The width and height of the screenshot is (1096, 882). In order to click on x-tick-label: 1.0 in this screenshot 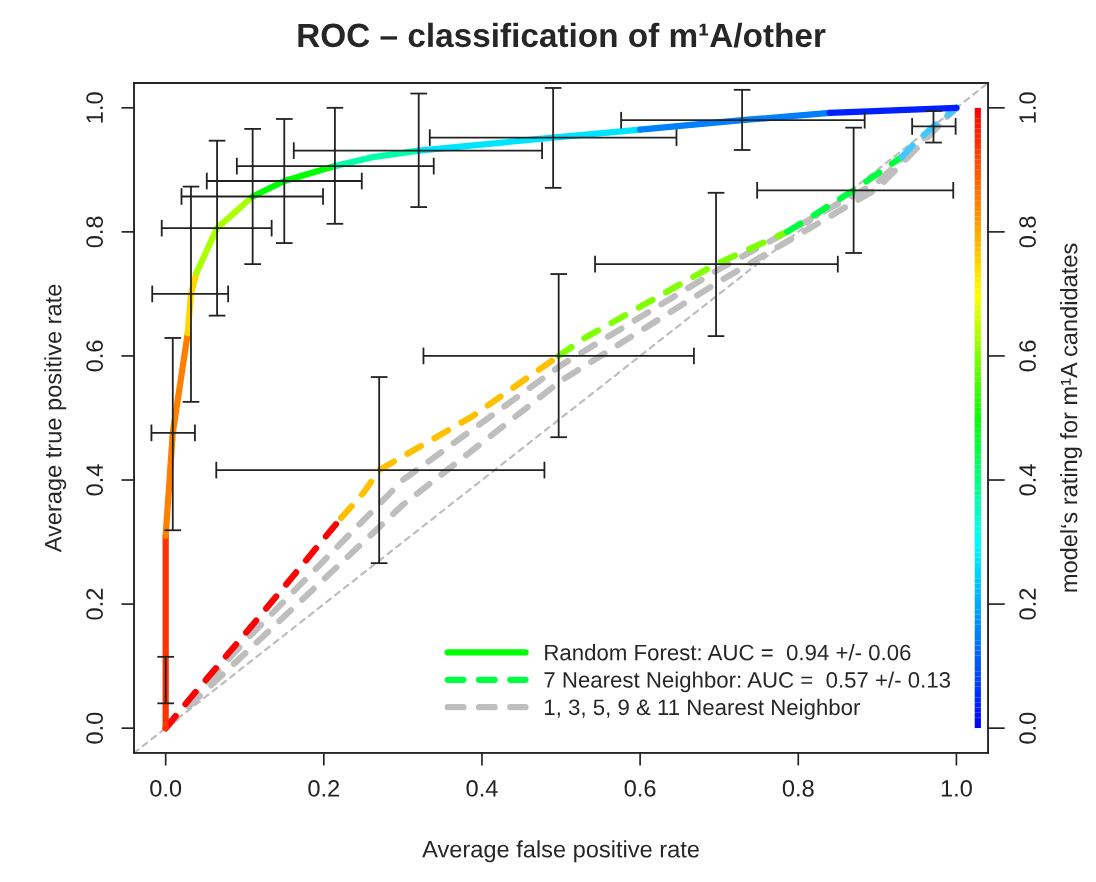, I will do `click(956, 788)`.